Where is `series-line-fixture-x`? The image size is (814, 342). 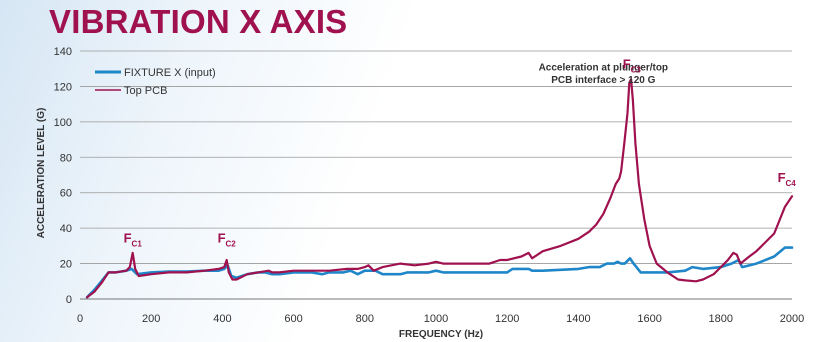 series-line-fixture-x is located at coordinates (439, 272).